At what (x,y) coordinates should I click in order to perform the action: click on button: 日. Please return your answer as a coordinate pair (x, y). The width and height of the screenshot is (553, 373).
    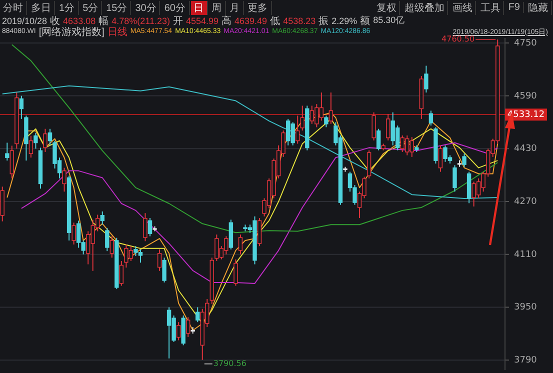
    Looking at the image, I should click on (199, 7).